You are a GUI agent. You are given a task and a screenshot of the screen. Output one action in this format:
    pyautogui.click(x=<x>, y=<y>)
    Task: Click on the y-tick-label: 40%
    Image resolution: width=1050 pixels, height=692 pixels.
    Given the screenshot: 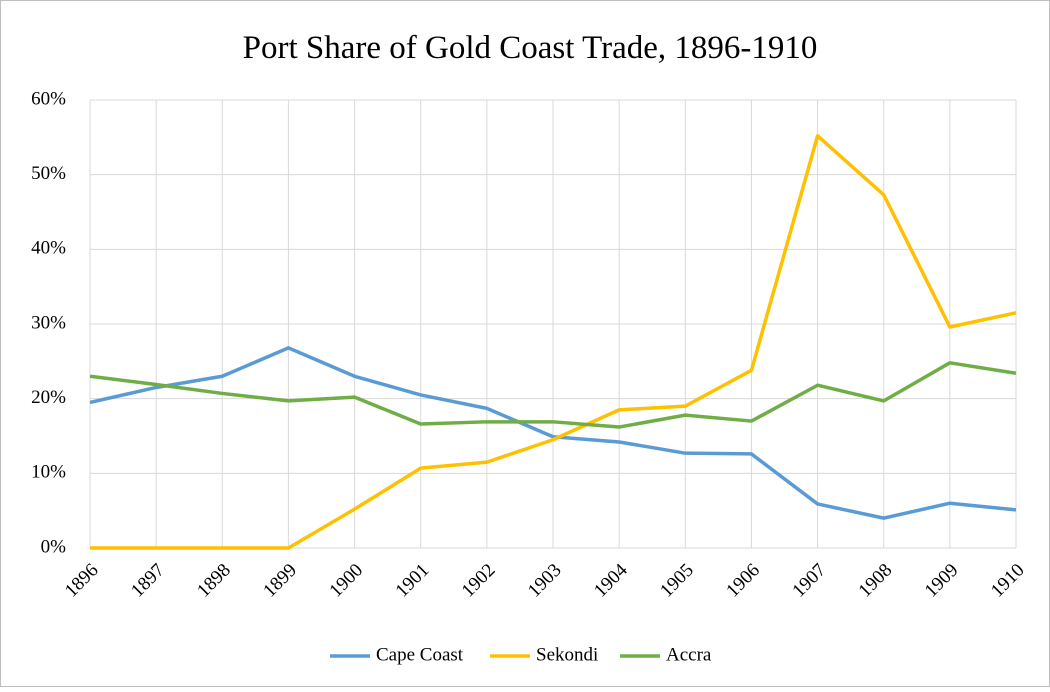 What is the action you would take?
    pyautogui.click(x=48, y=248)
    